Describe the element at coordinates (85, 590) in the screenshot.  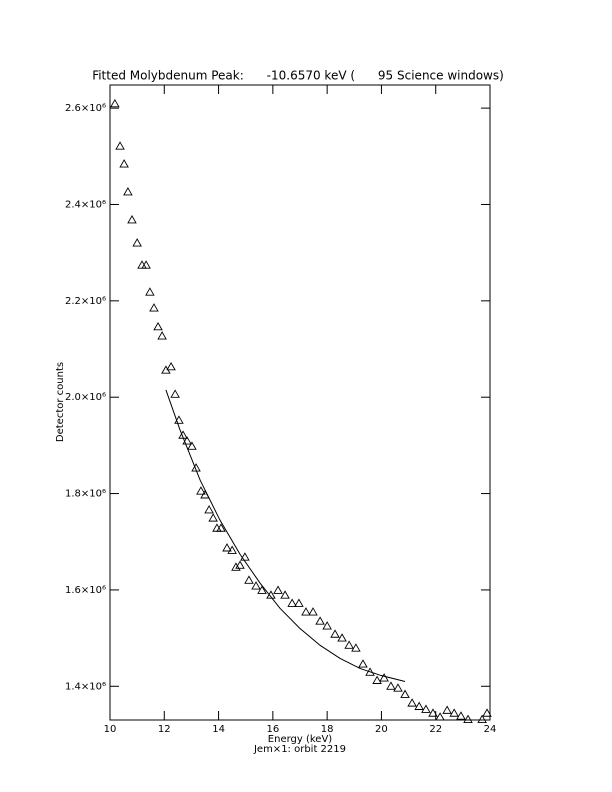
I see `y-tick-label: 1.6×10⁶` at that location.